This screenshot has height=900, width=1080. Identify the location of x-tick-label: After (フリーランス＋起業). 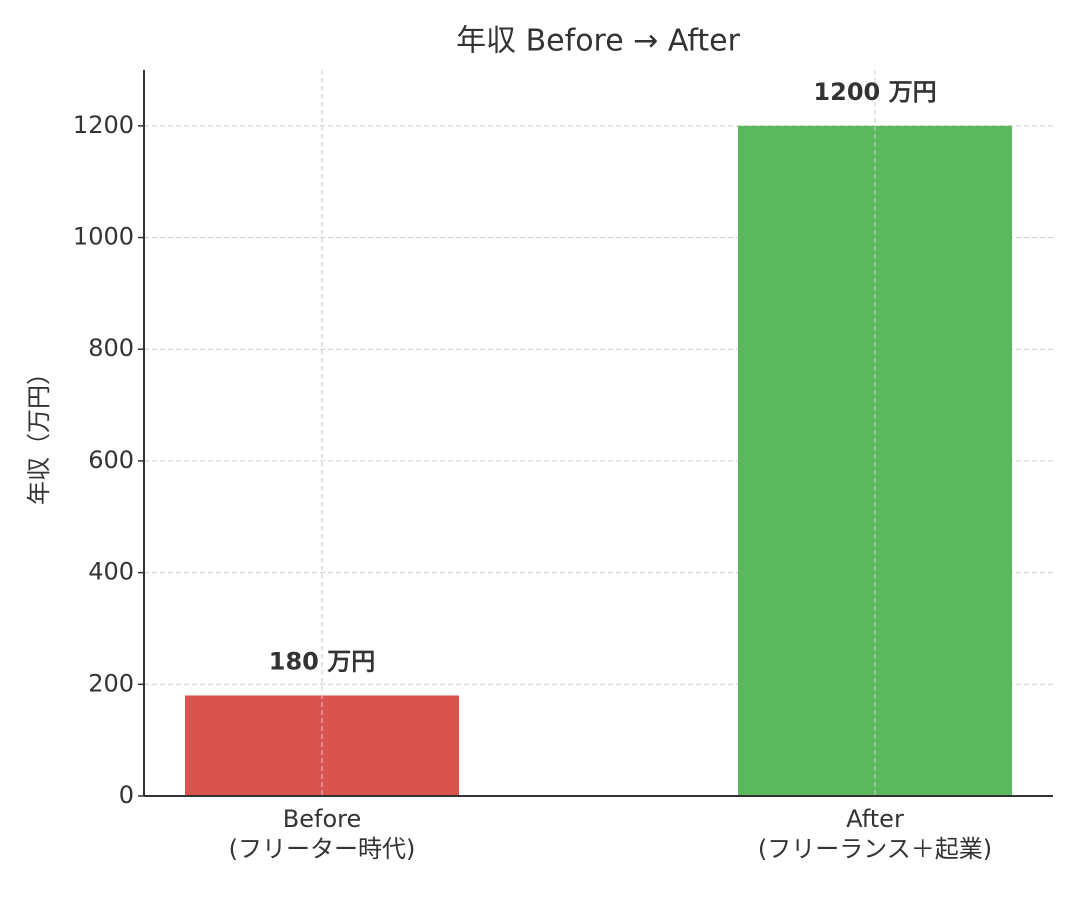
(875, 834).